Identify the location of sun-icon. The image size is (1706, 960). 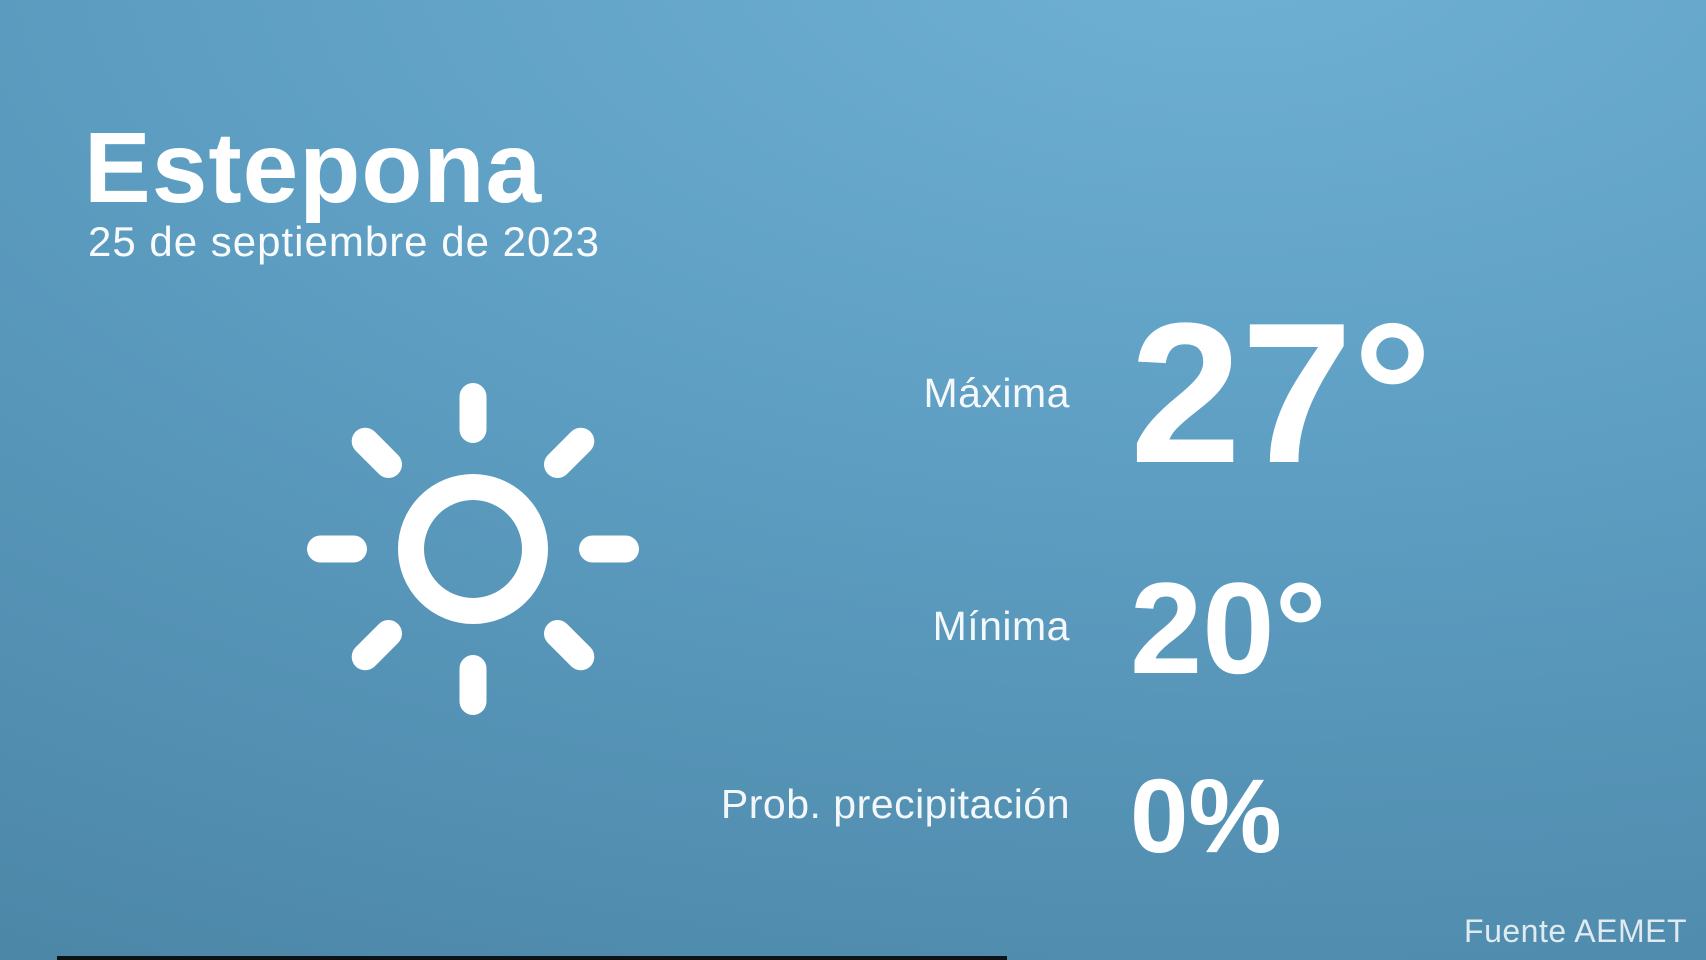
(473, 549).